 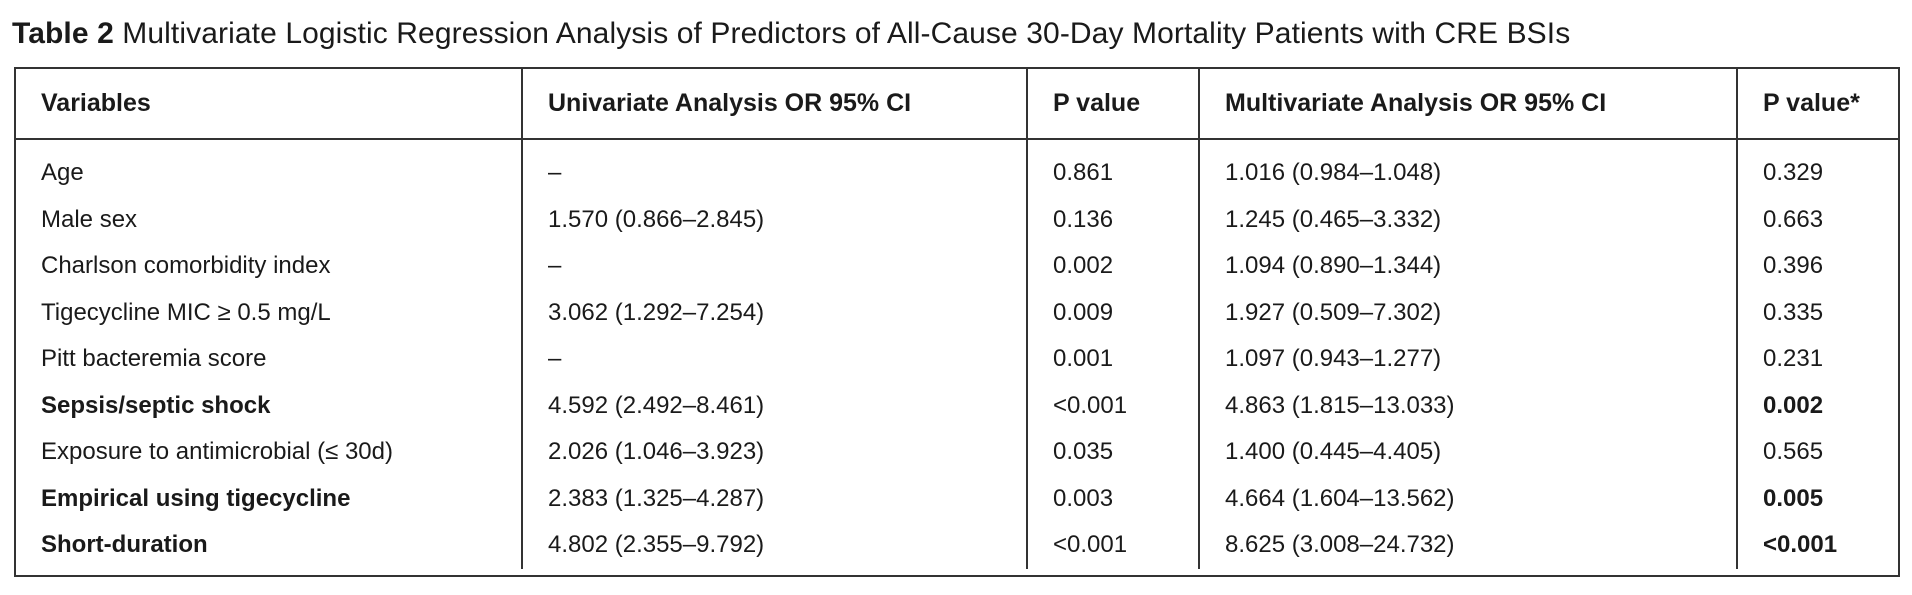 I want to click on cell-multivariate-p: 0.005, so click(x=1817, y=498).